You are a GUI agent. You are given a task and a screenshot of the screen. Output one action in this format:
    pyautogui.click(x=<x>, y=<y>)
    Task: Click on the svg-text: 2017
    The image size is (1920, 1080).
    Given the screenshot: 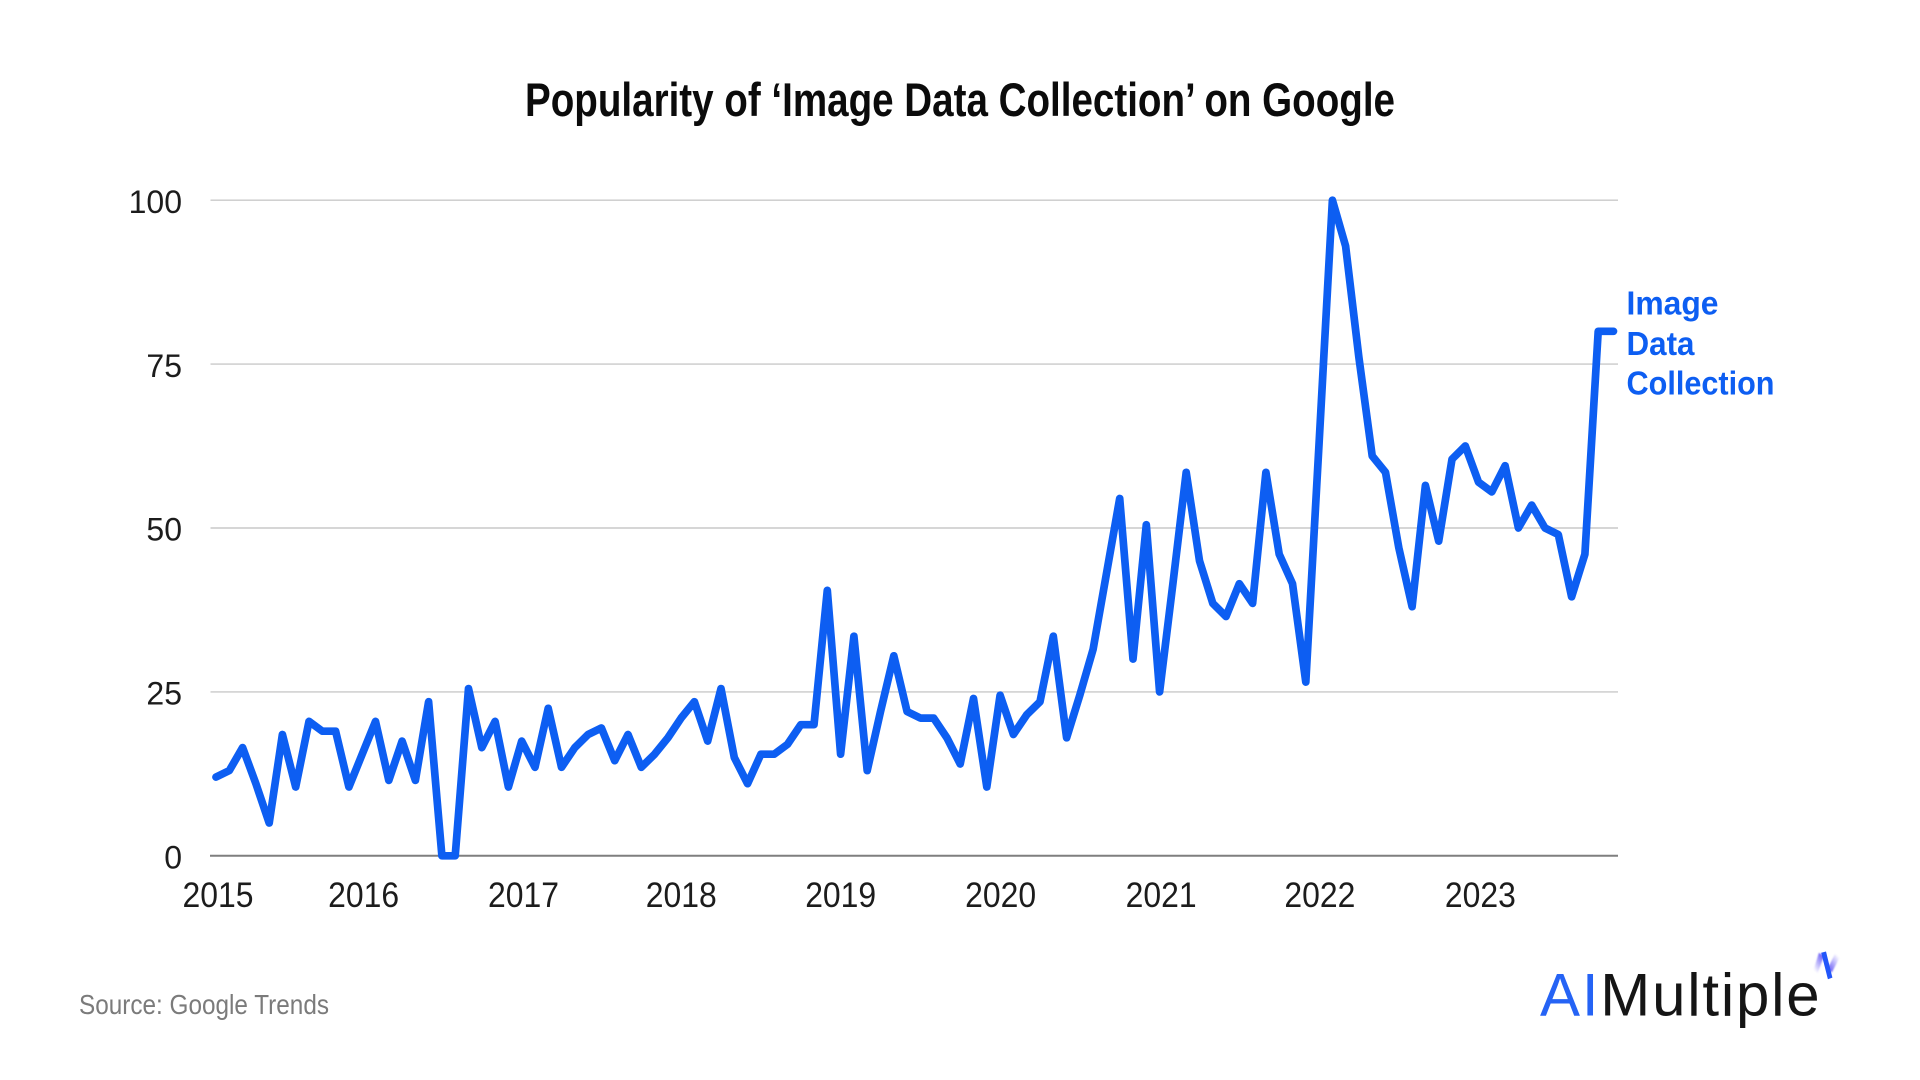 What is the action you would take?
    pyautogui.click(x=523, y=895)
    